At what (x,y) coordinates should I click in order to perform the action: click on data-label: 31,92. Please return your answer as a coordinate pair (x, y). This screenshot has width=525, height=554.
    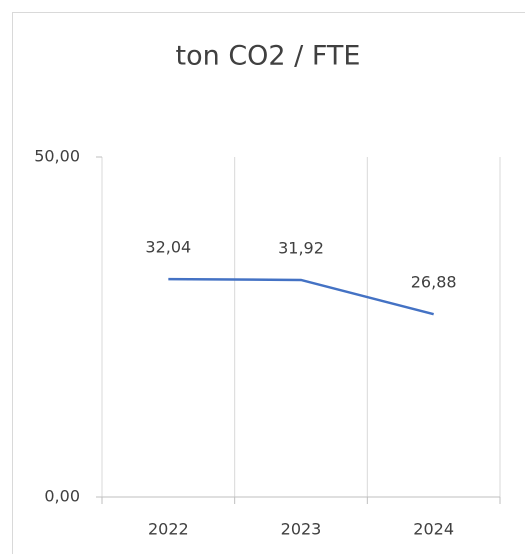
    Looking at the image, I should click on (301, 247).